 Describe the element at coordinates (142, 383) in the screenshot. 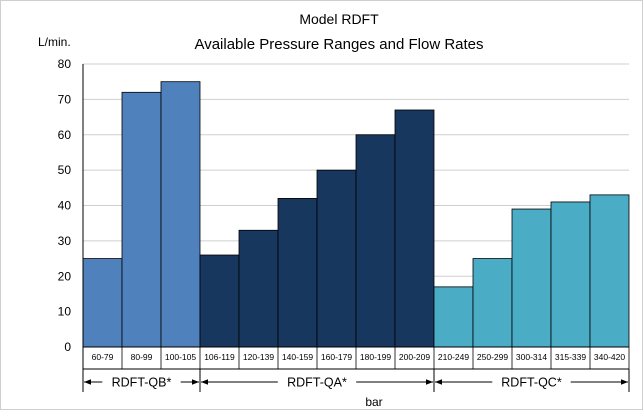

I see `group-label: RDFT-QB*` at that location.